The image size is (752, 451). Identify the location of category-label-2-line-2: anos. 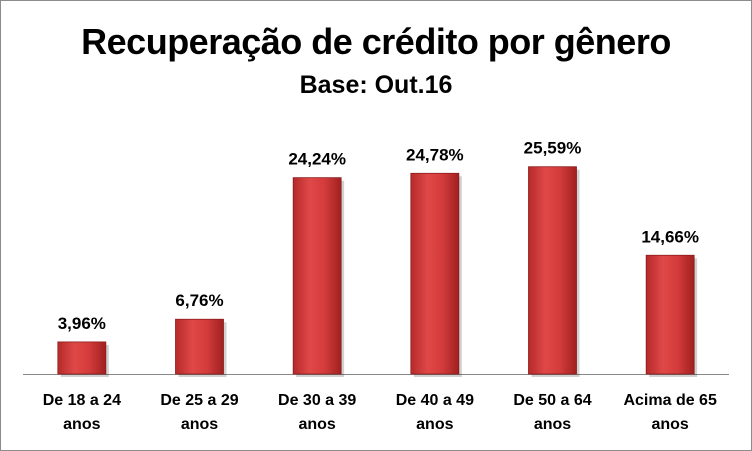
(199, 424).